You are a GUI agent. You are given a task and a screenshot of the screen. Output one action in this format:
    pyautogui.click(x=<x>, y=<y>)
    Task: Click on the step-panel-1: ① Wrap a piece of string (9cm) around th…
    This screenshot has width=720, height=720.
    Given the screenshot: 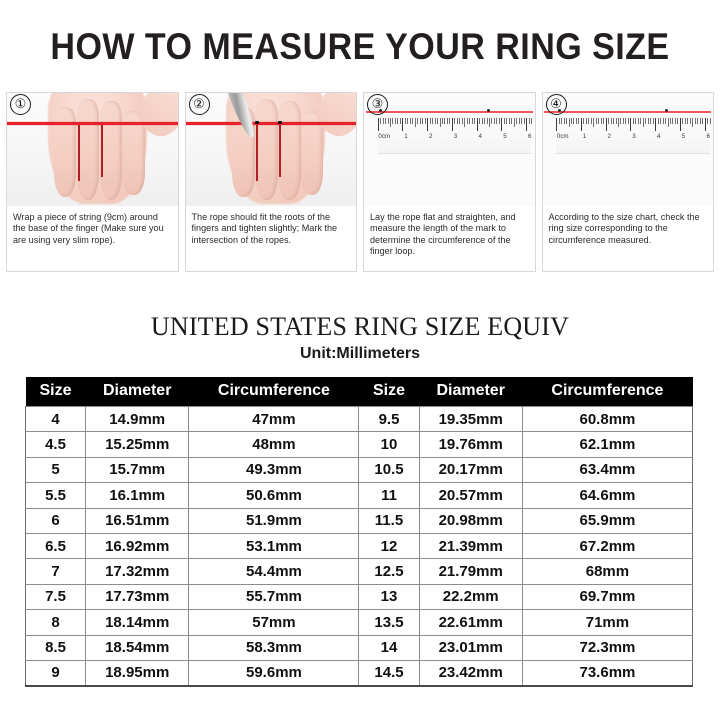 What is the action you would take?
    pyautogui.click(x=92, y=182)
    